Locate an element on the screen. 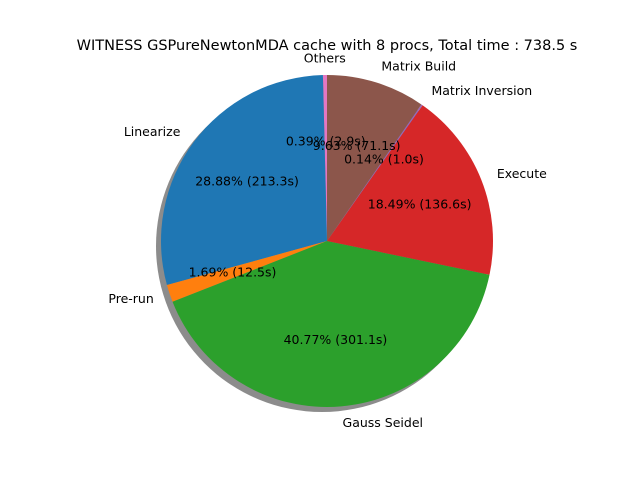 Image resolution: width=640 pixels, height=480 pixels. slice-value-linearize: 28.88% (213.3s) is located at coordinates (247, 181).